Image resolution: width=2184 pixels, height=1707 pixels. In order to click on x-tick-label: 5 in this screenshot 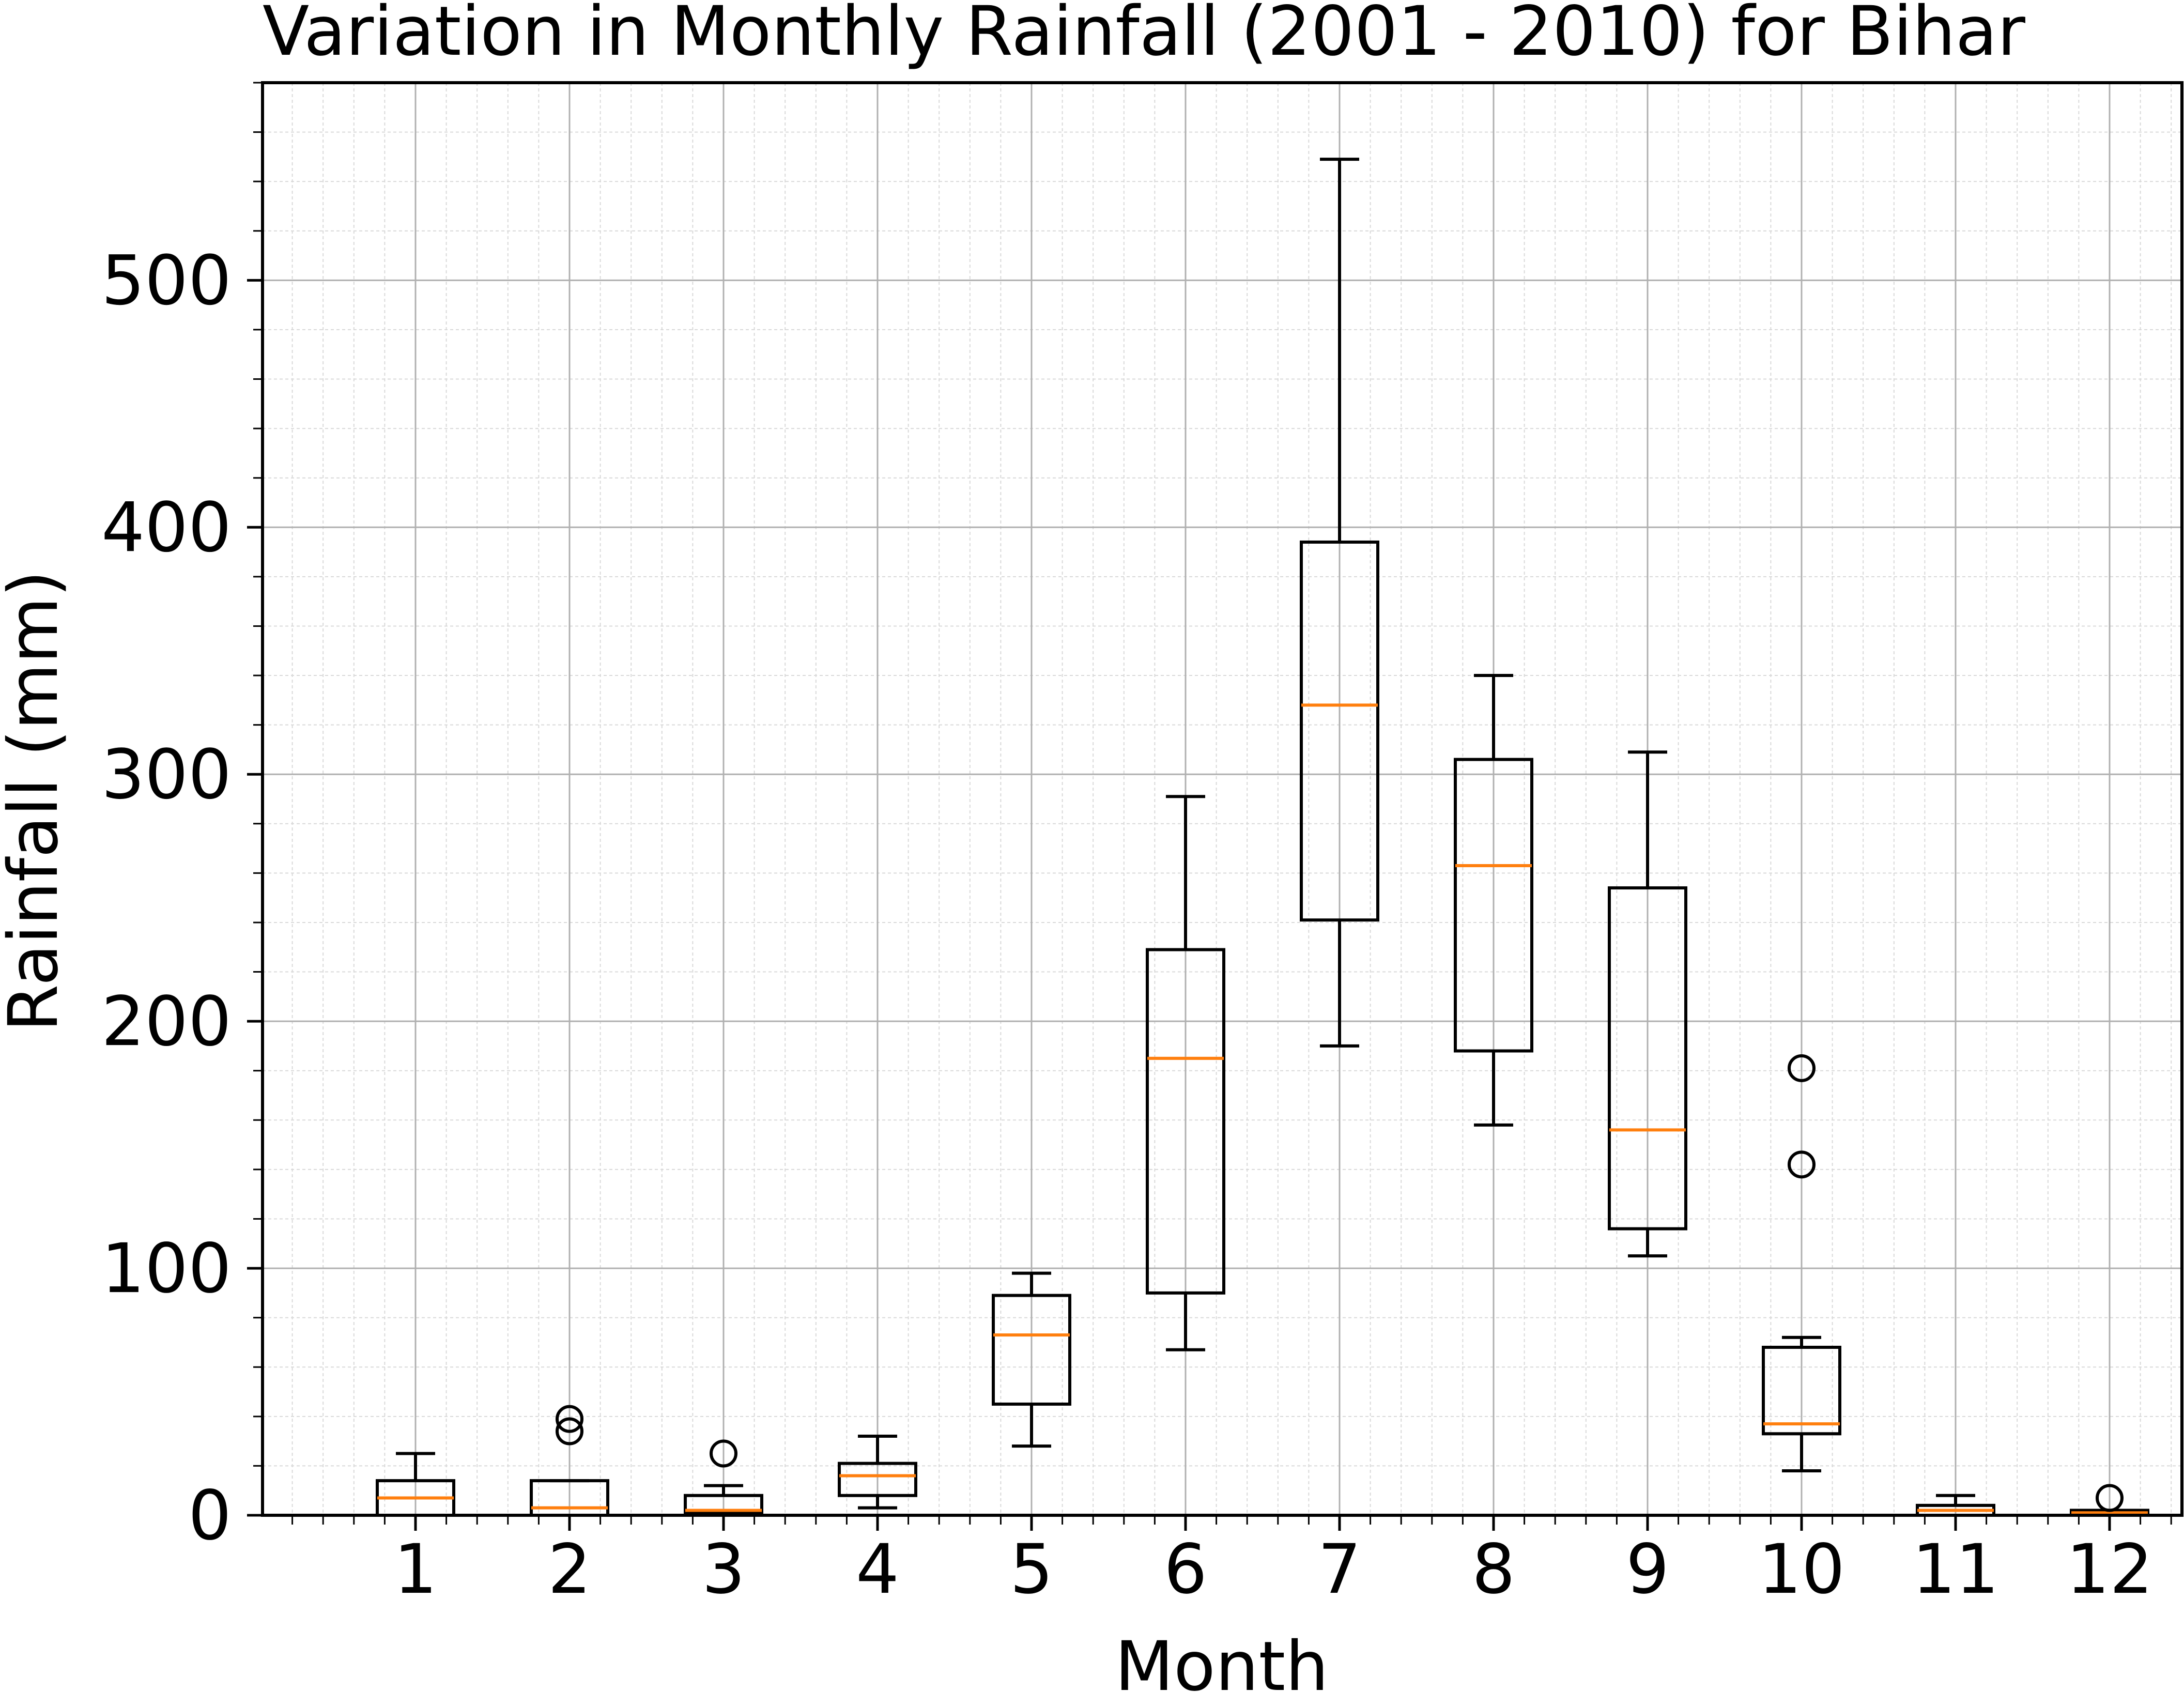, I will do `click(1032, 1569)`.